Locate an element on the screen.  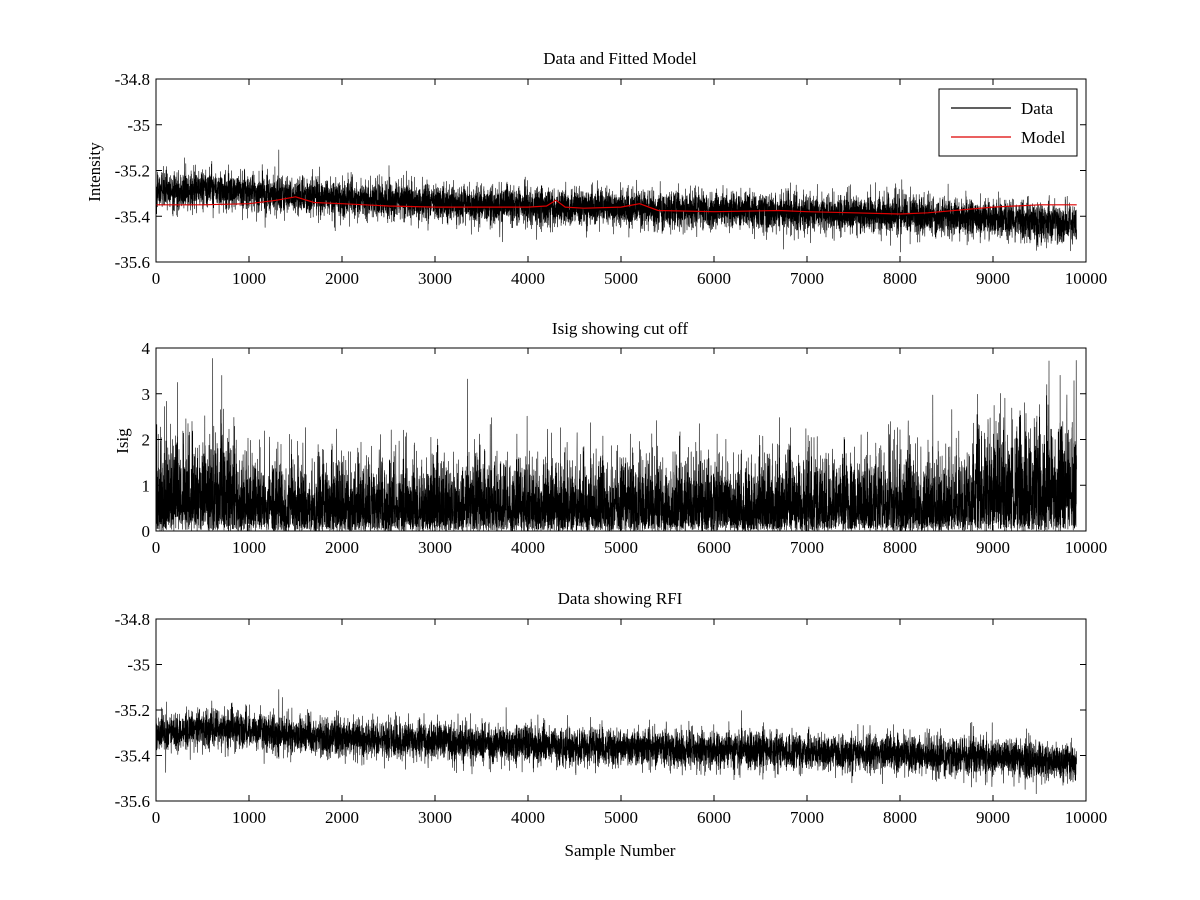
y-tick-label: 4 is located at coordinates (146, 348).